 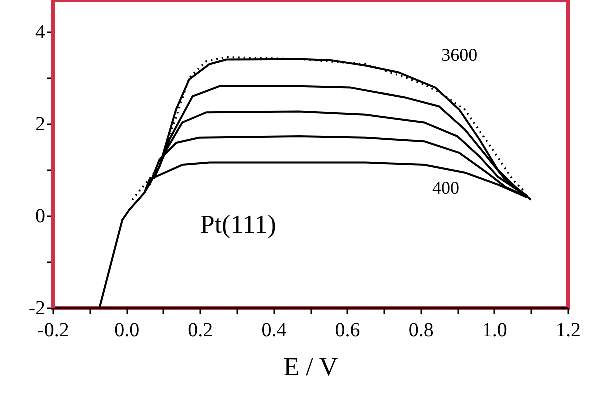 What do you see at coordinates (446, 188) in the screenshot?
I see `series-label: 400` at bounding box center [446, 188].